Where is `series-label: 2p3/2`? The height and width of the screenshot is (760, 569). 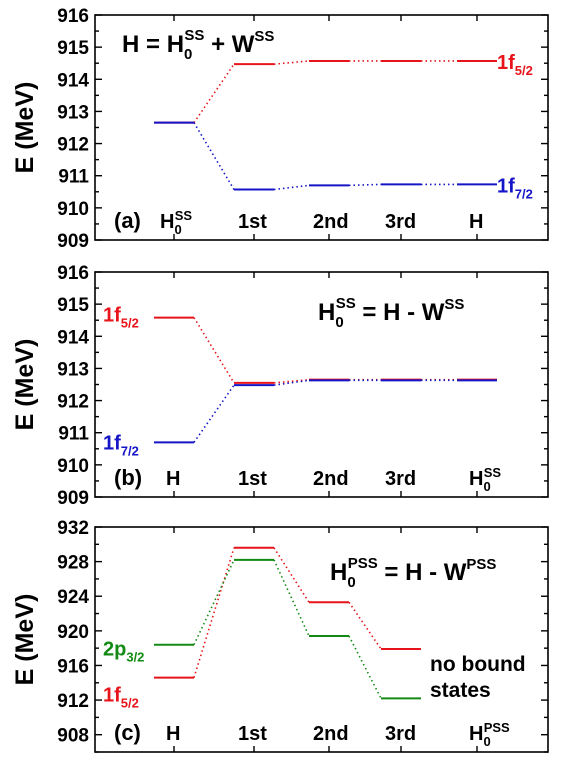 series-label: 2p3/2 is located at coordinates (123, 652).